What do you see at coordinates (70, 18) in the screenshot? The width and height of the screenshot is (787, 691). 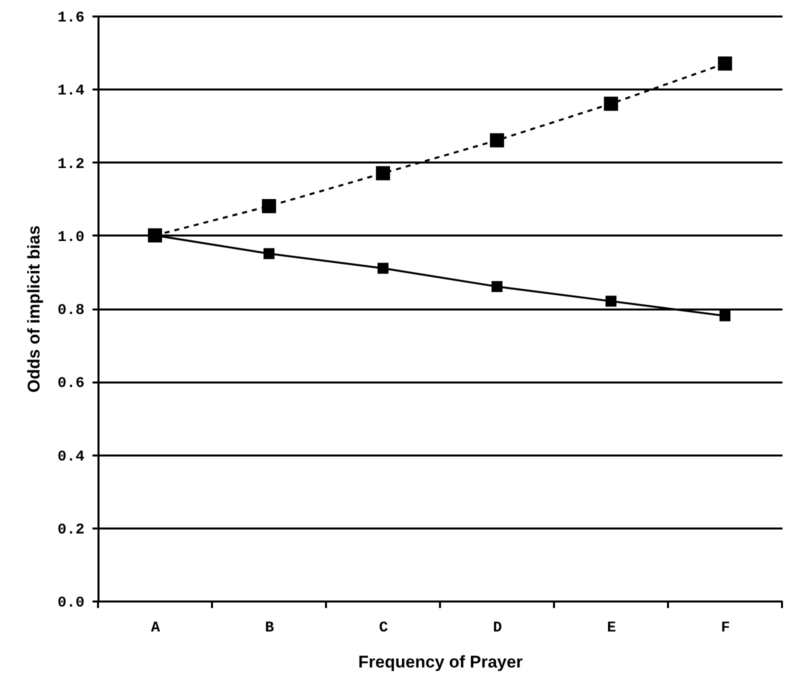 I see `y-tick-label: 1.6` at bounding box center [70, 18].